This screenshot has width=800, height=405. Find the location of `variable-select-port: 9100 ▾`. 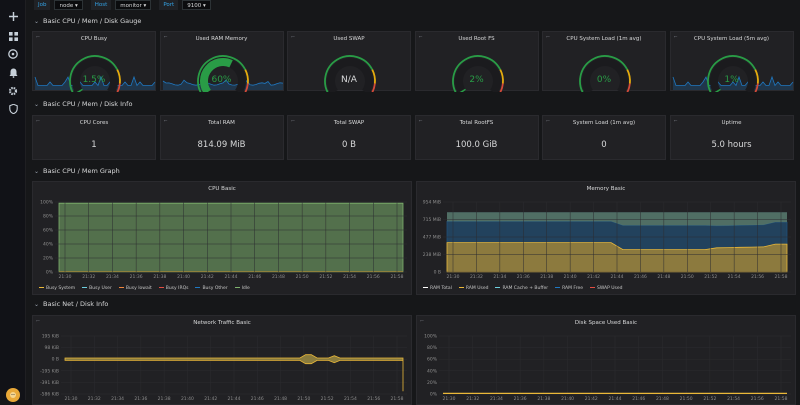

variable-select-port: 9100 ▾ is located at coordinates (196, 5).